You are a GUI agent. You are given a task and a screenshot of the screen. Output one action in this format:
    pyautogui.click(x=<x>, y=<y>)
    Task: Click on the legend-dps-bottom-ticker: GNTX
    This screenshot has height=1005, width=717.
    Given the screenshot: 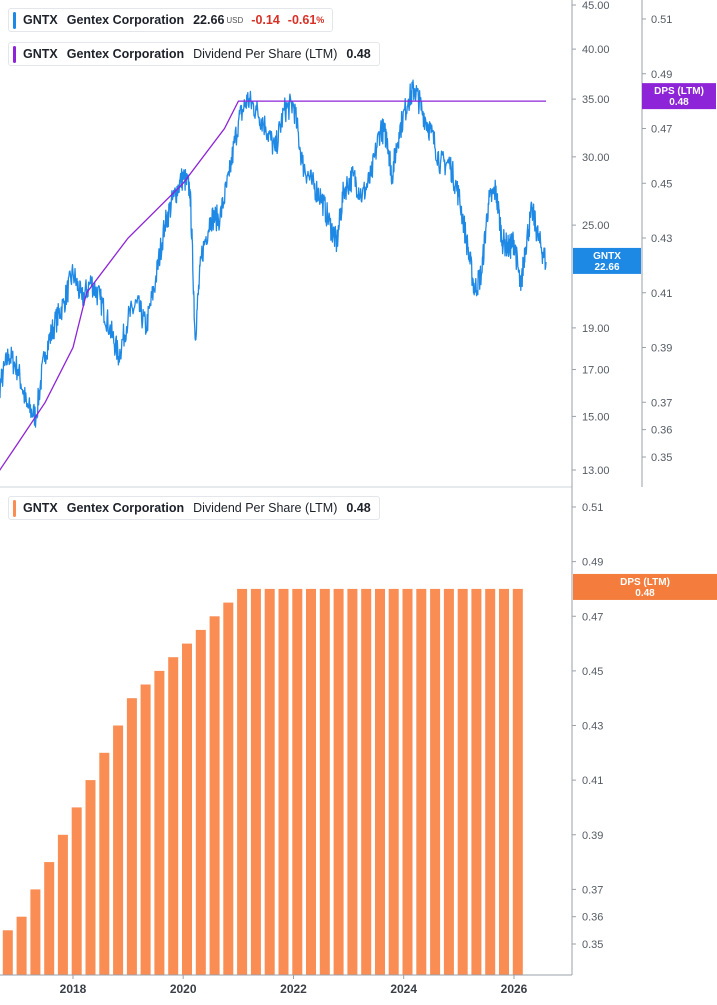 What is the action you would take?
    pyautogui.click(x=40, y=508)
    